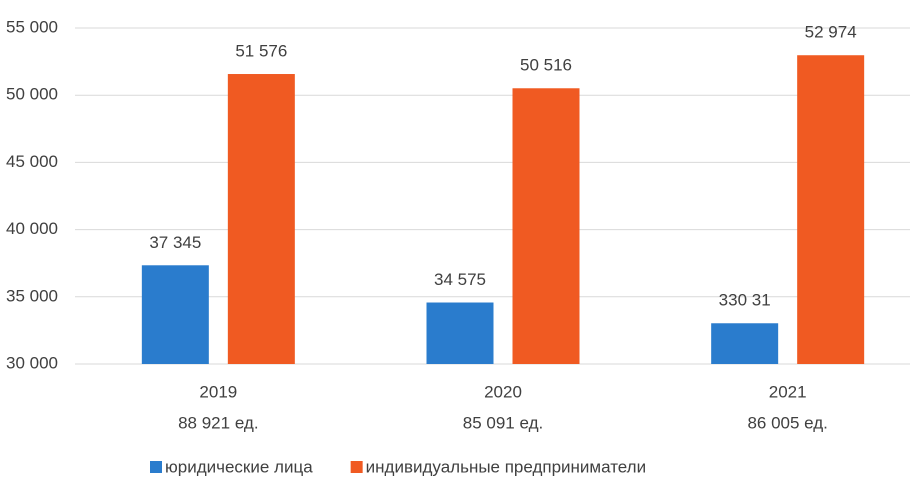  What do you see at coordinates (32, 228) in the screenshot?
I see `y-tick-label: 40 000` at bounding box center [32, 228].